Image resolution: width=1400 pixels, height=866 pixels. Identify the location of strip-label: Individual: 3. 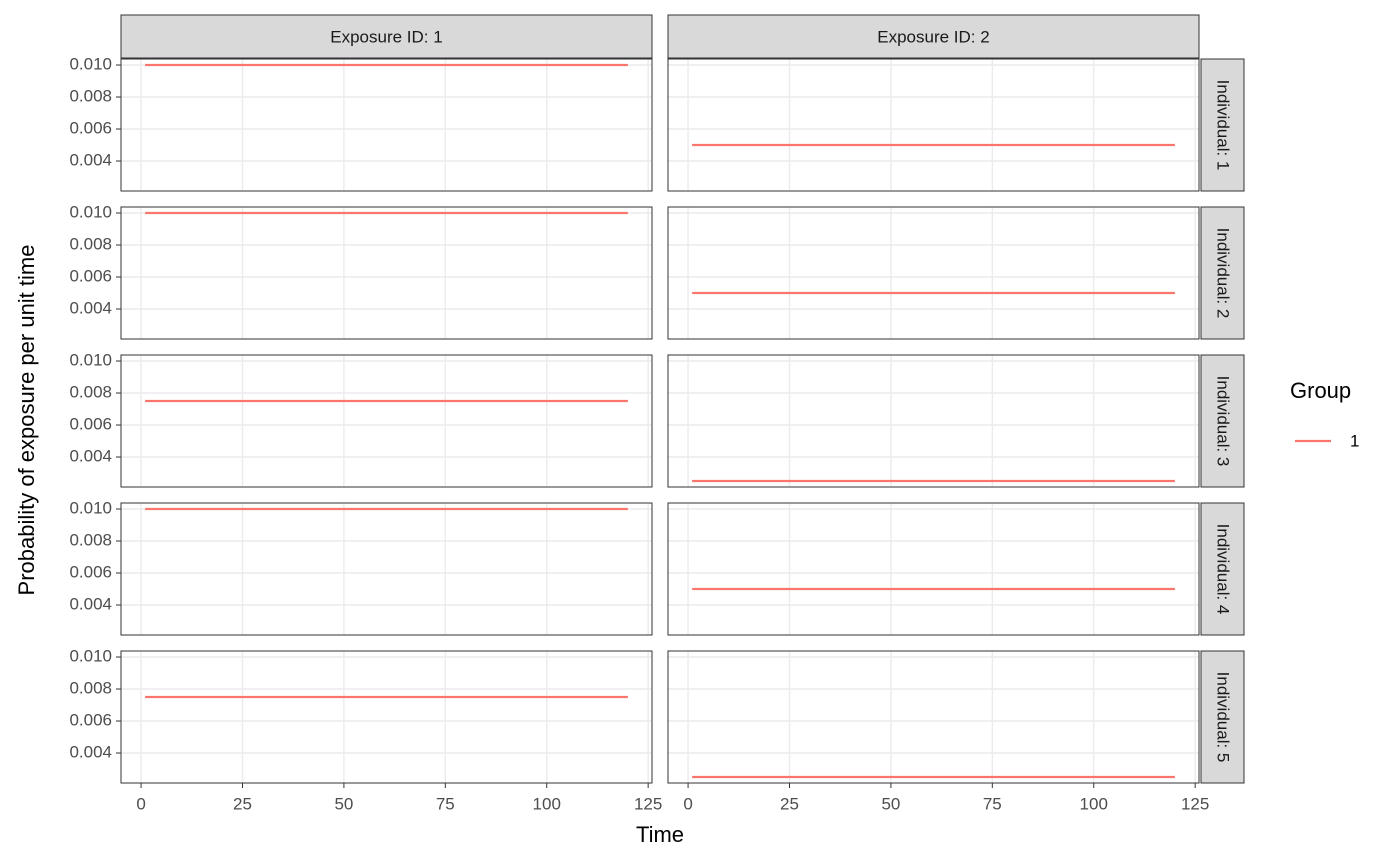
(1223, 421).